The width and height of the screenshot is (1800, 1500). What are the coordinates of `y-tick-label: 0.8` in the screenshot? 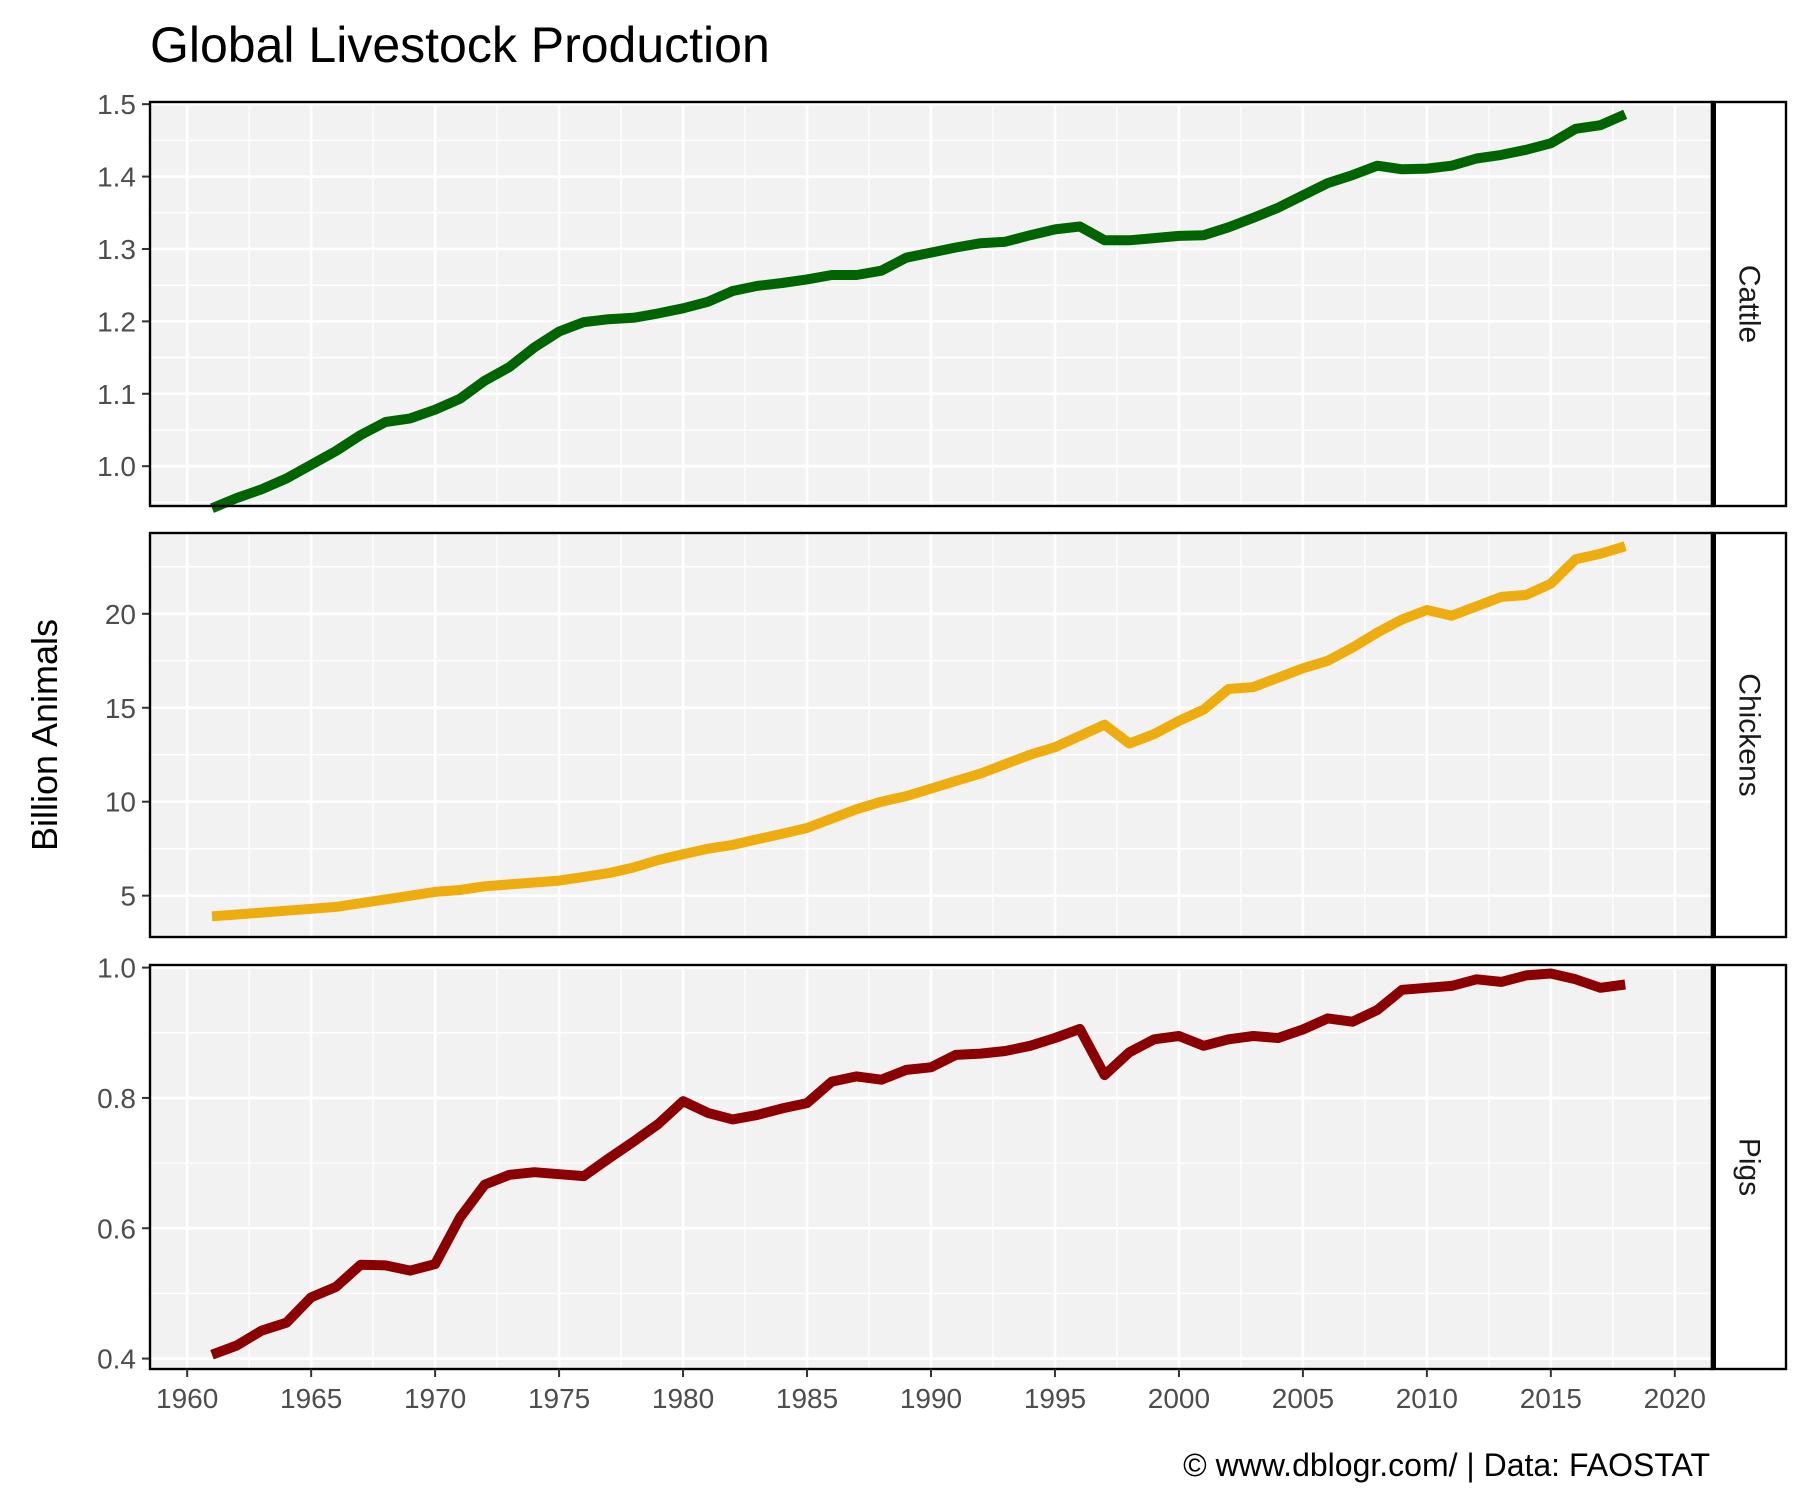 It's located at (116, 1098).